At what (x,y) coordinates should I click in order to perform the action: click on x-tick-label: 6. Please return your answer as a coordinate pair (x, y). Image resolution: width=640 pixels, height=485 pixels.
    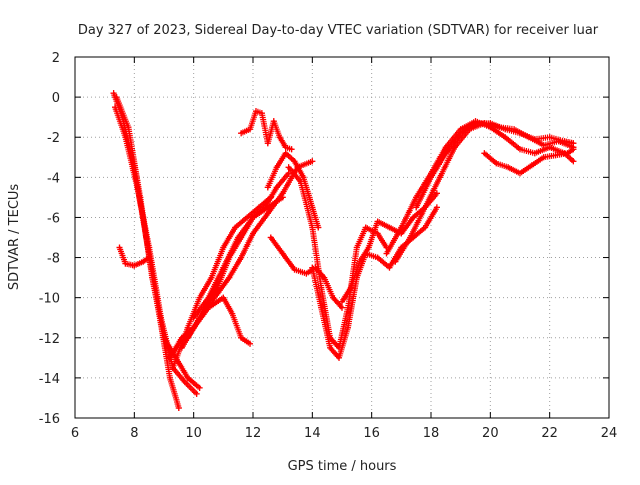
    Looking at the image, I should click on (75, 433).